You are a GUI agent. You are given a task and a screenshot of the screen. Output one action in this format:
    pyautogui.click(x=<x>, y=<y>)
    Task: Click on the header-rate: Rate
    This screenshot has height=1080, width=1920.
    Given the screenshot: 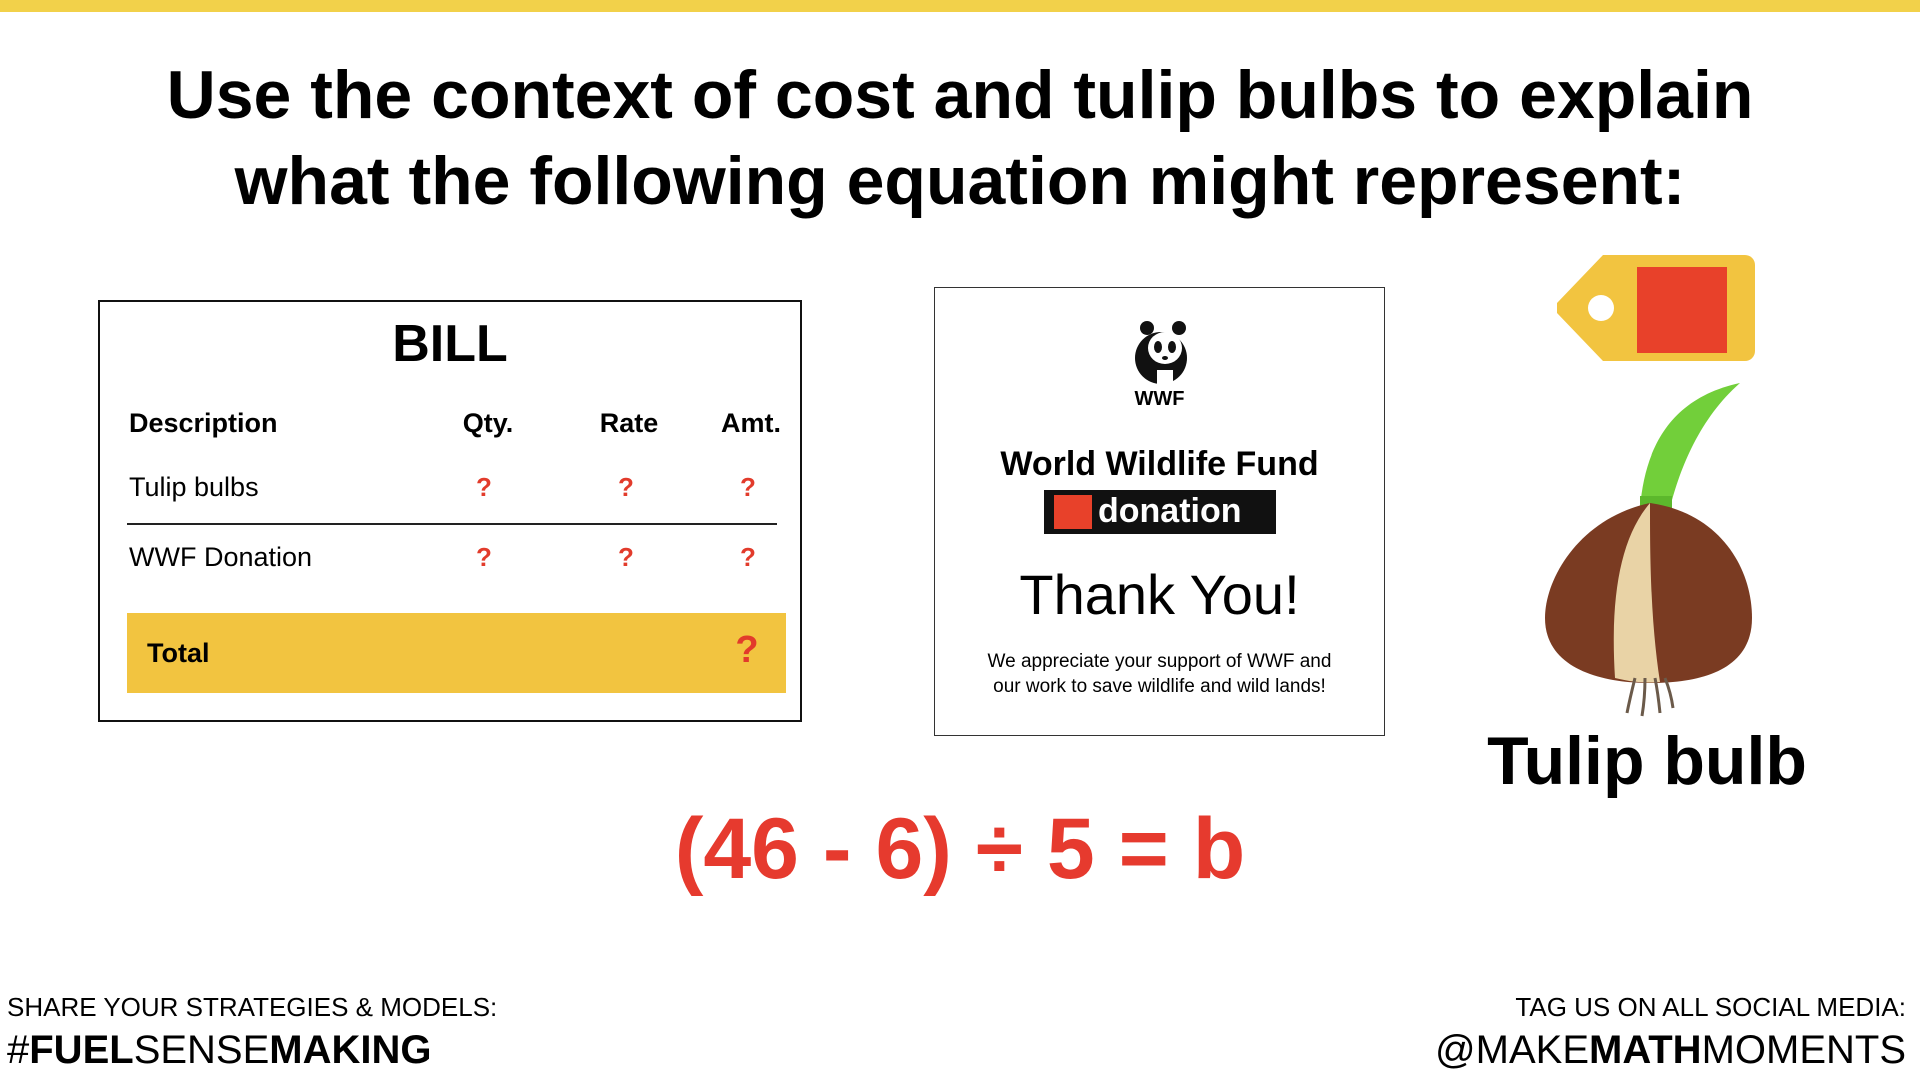 What is the action you would take?
    pyautogui.click(x=629, y=423)
    